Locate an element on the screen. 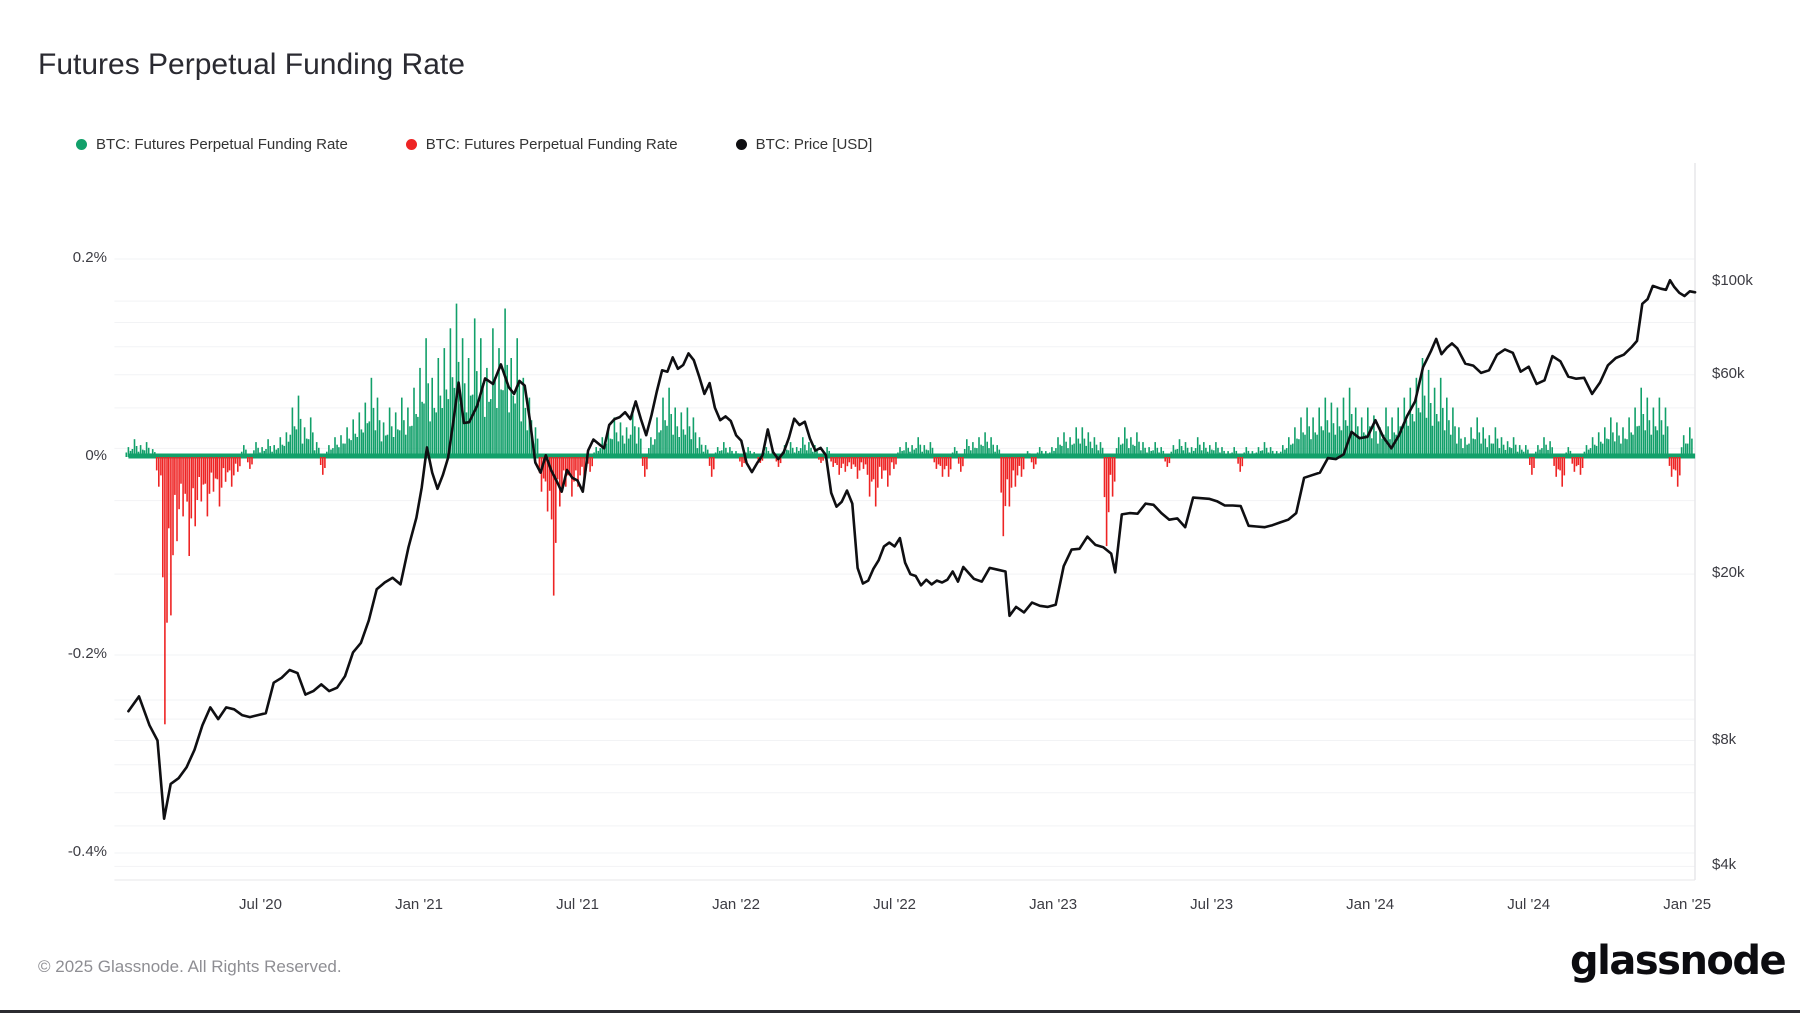 The image size is (1800, 1013). legend-item-price: BTC: Price [USD] is located at coordinates (804, 144).